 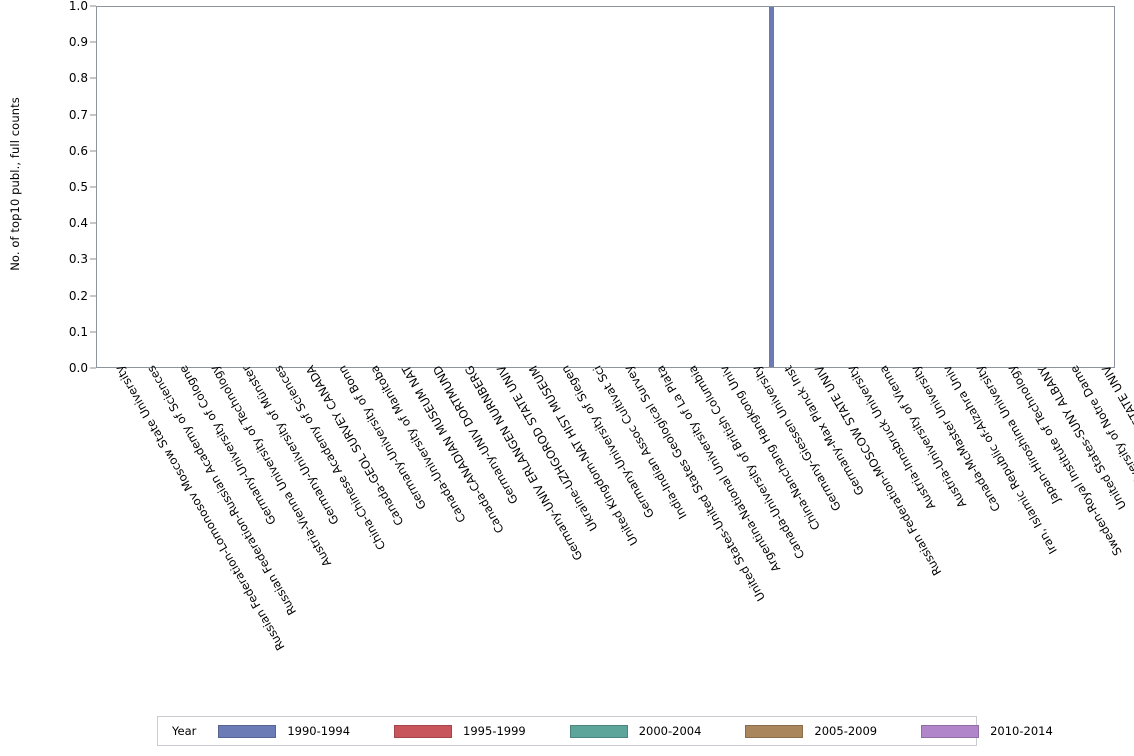 I want to click on legend-entry: 2000-2004, so click(x=650, y=731).